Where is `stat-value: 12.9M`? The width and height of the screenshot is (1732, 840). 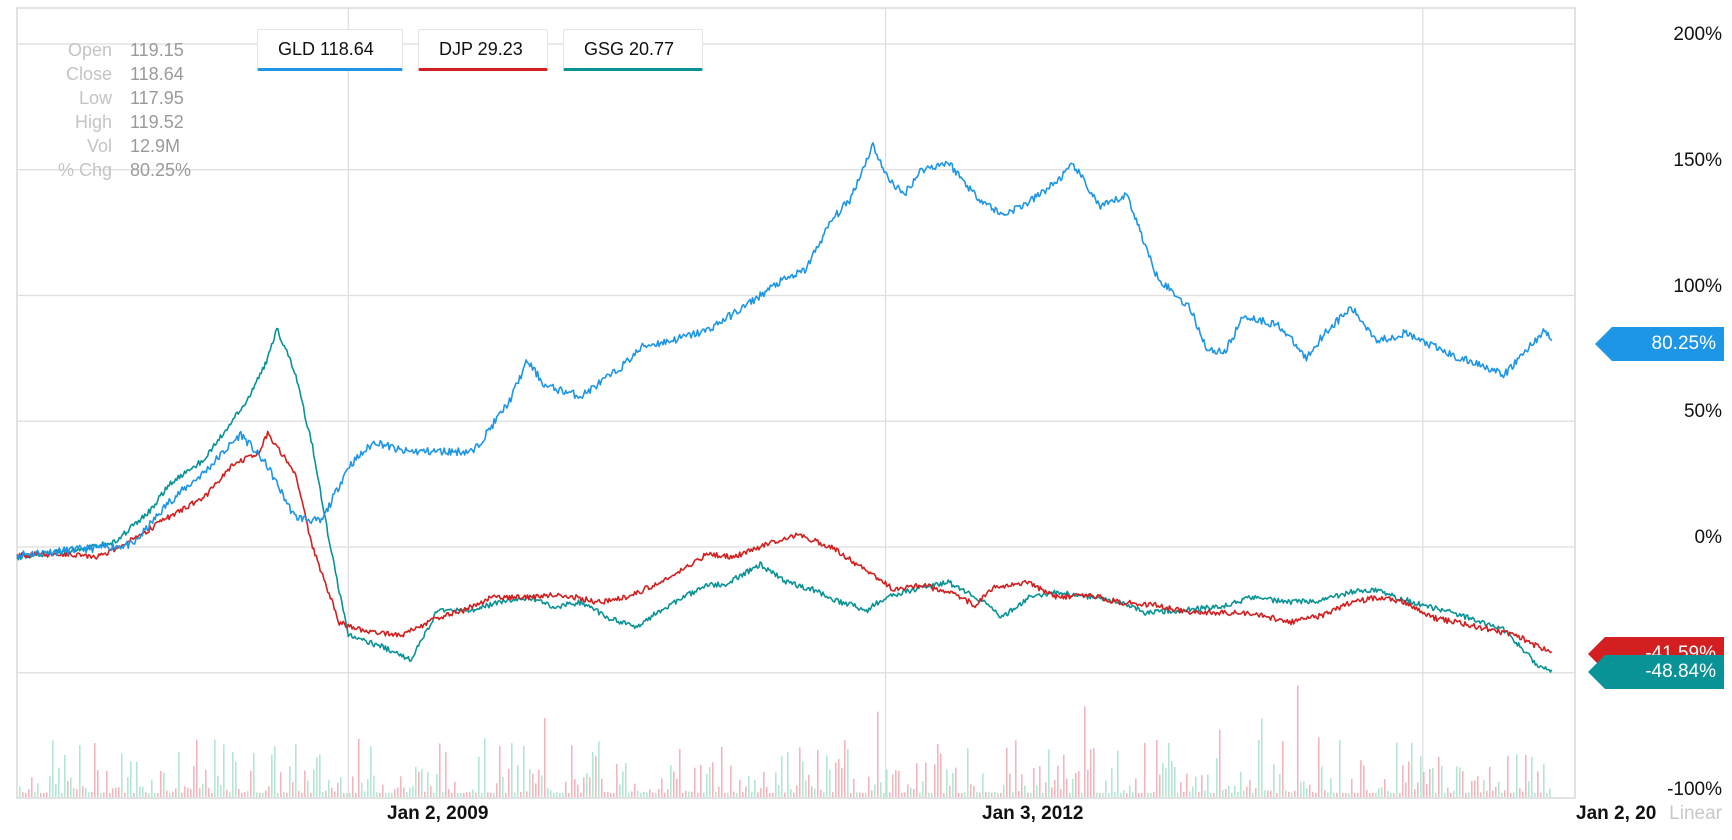 stat-value: 12.9M is located at coordinates (155, 146).